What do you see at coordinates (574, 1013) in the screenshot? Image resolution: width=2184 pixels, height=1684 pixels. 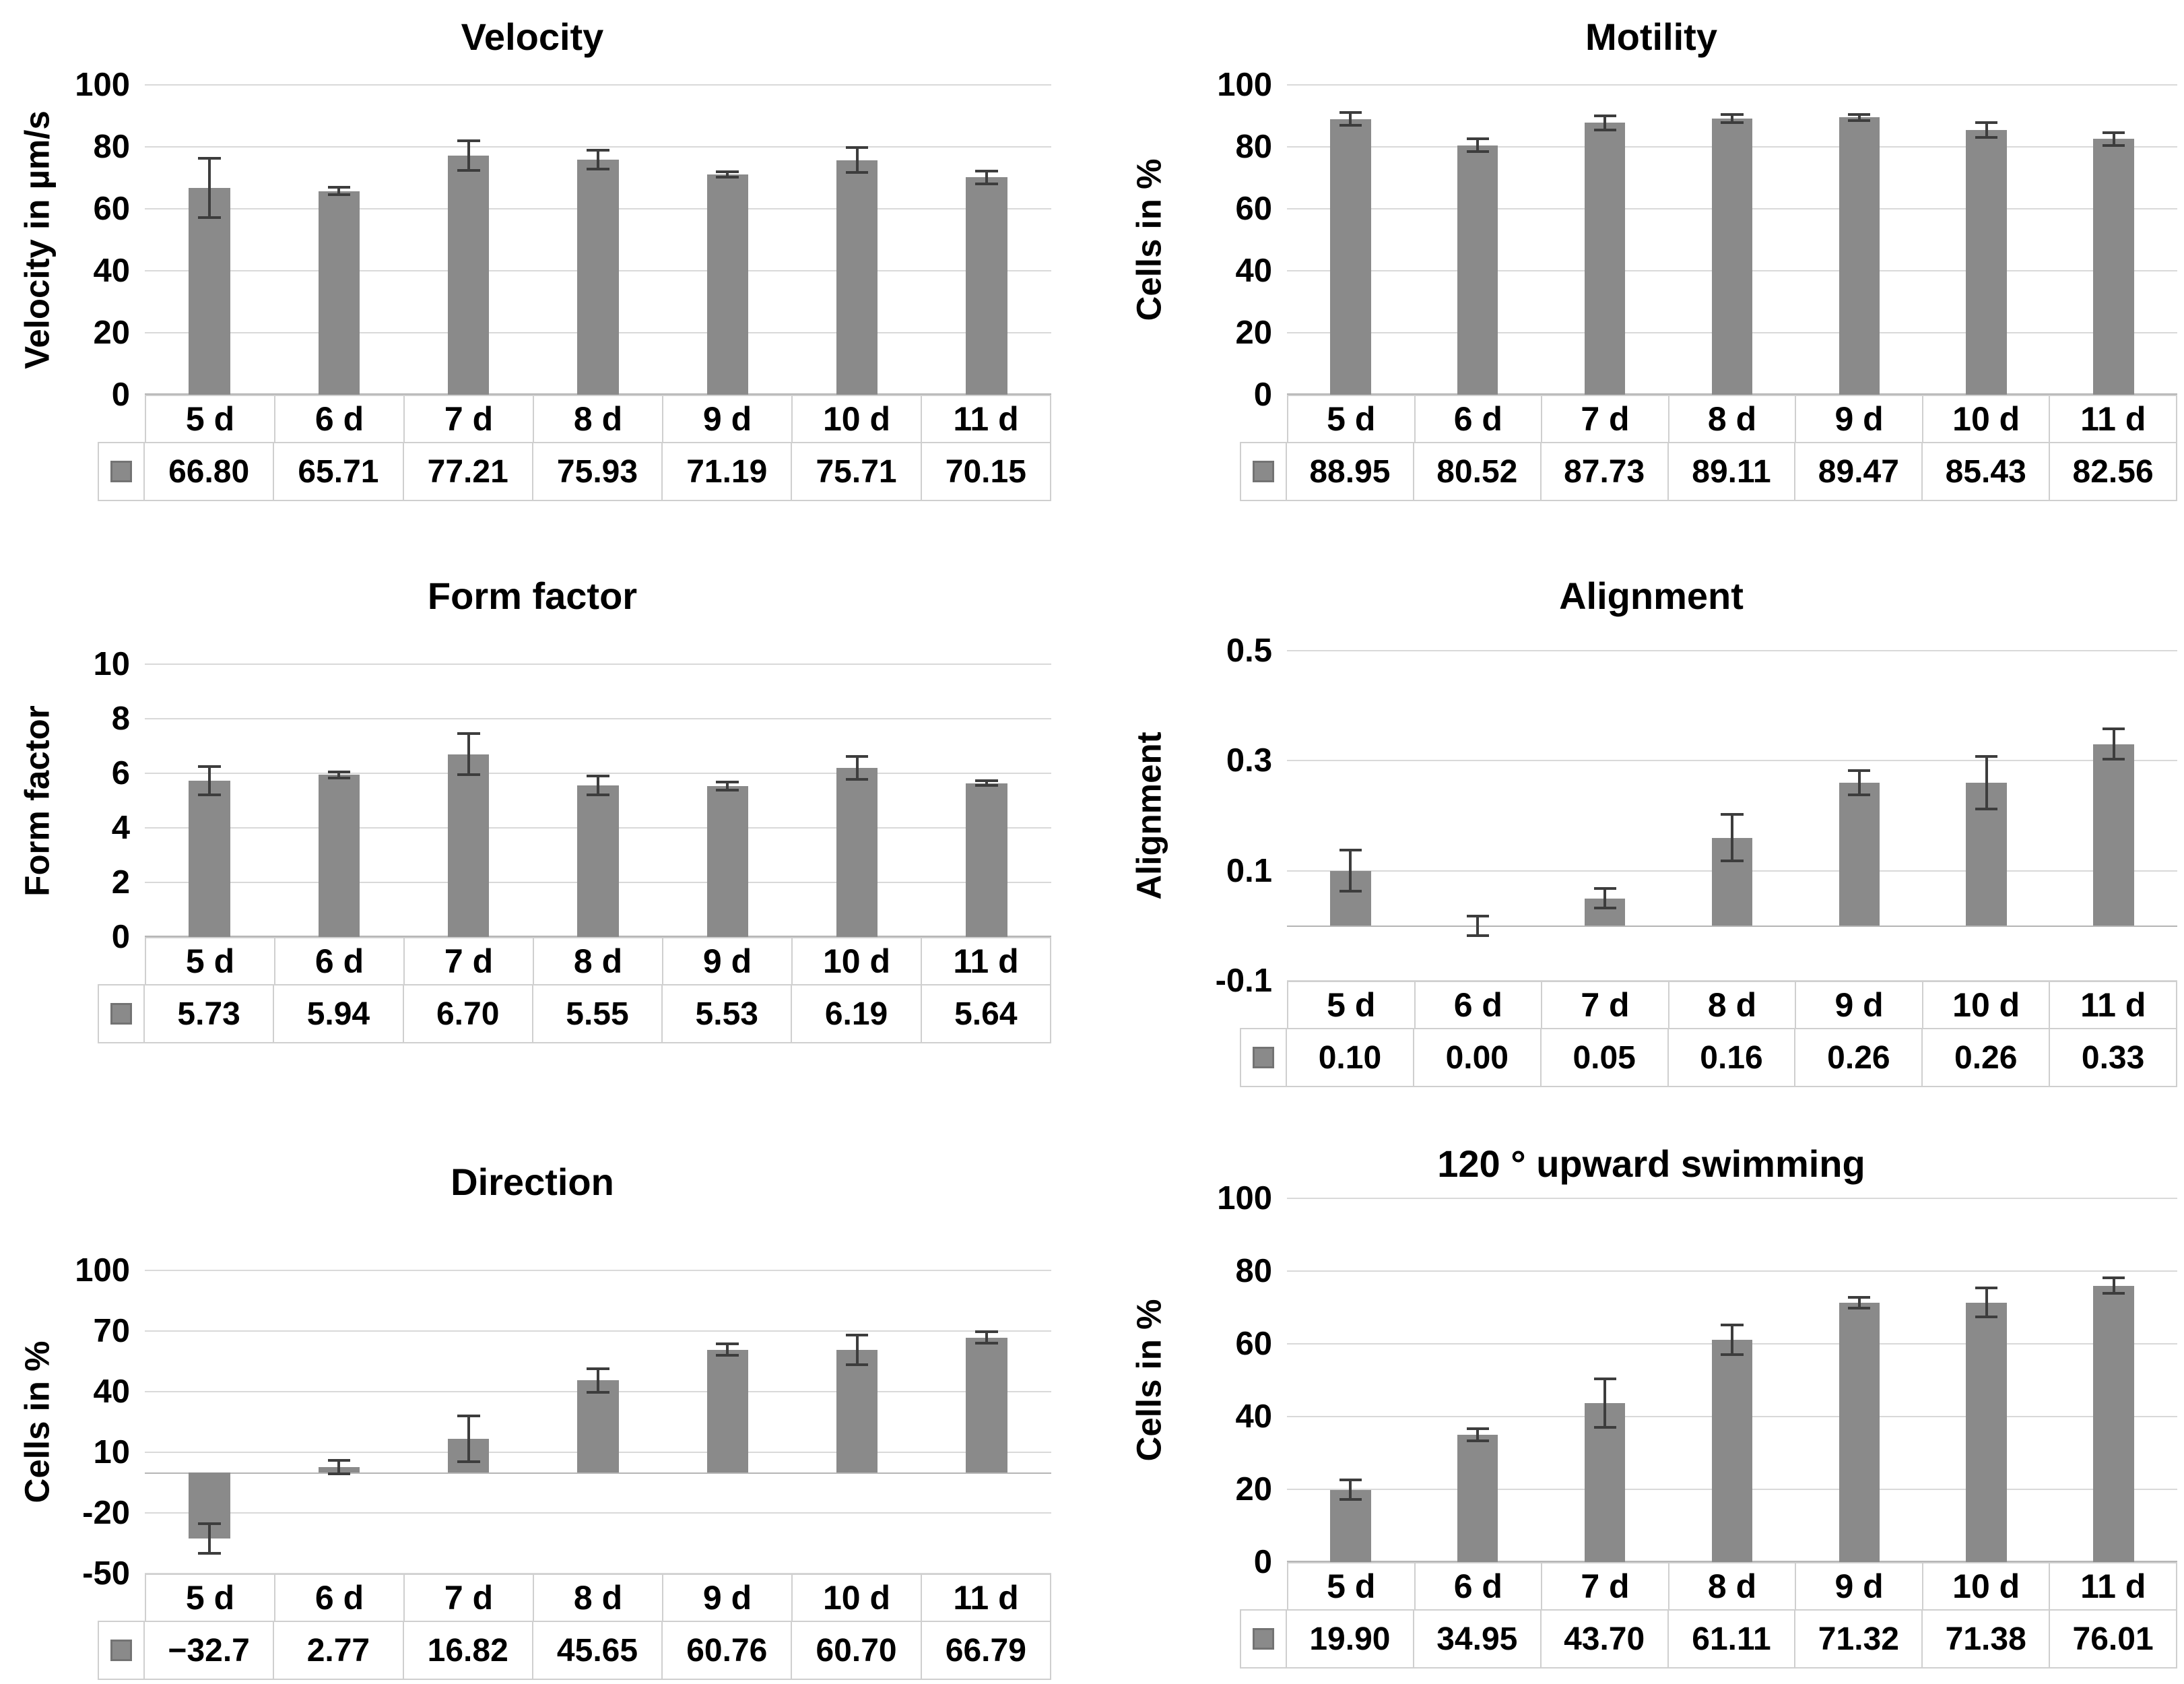 I see `table-value-row: 5.73 5.94 6.70 5.55 5.53 6.19 5.64` at bounding box center [574, 1013].